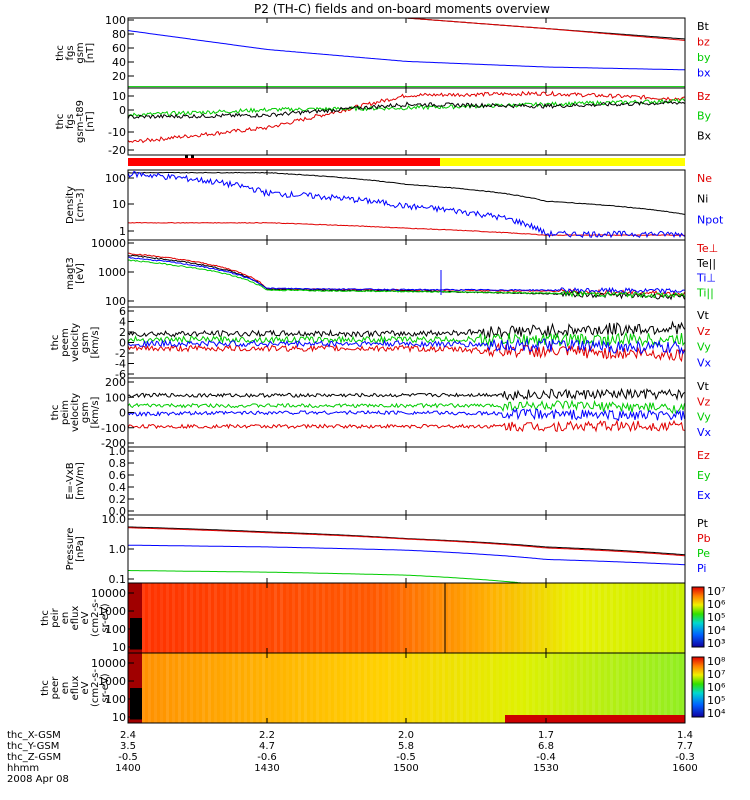  What do you see at coordinates (75, 342) in the screenshot?
I see `ylabel-line: velocity` at bounding box center [75, 342].